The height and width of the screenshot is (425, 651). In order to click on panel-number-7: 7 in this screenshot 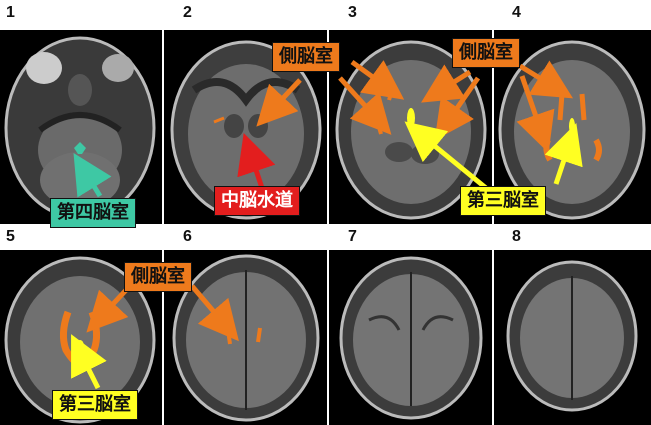, I will do `click(352, 236)`.